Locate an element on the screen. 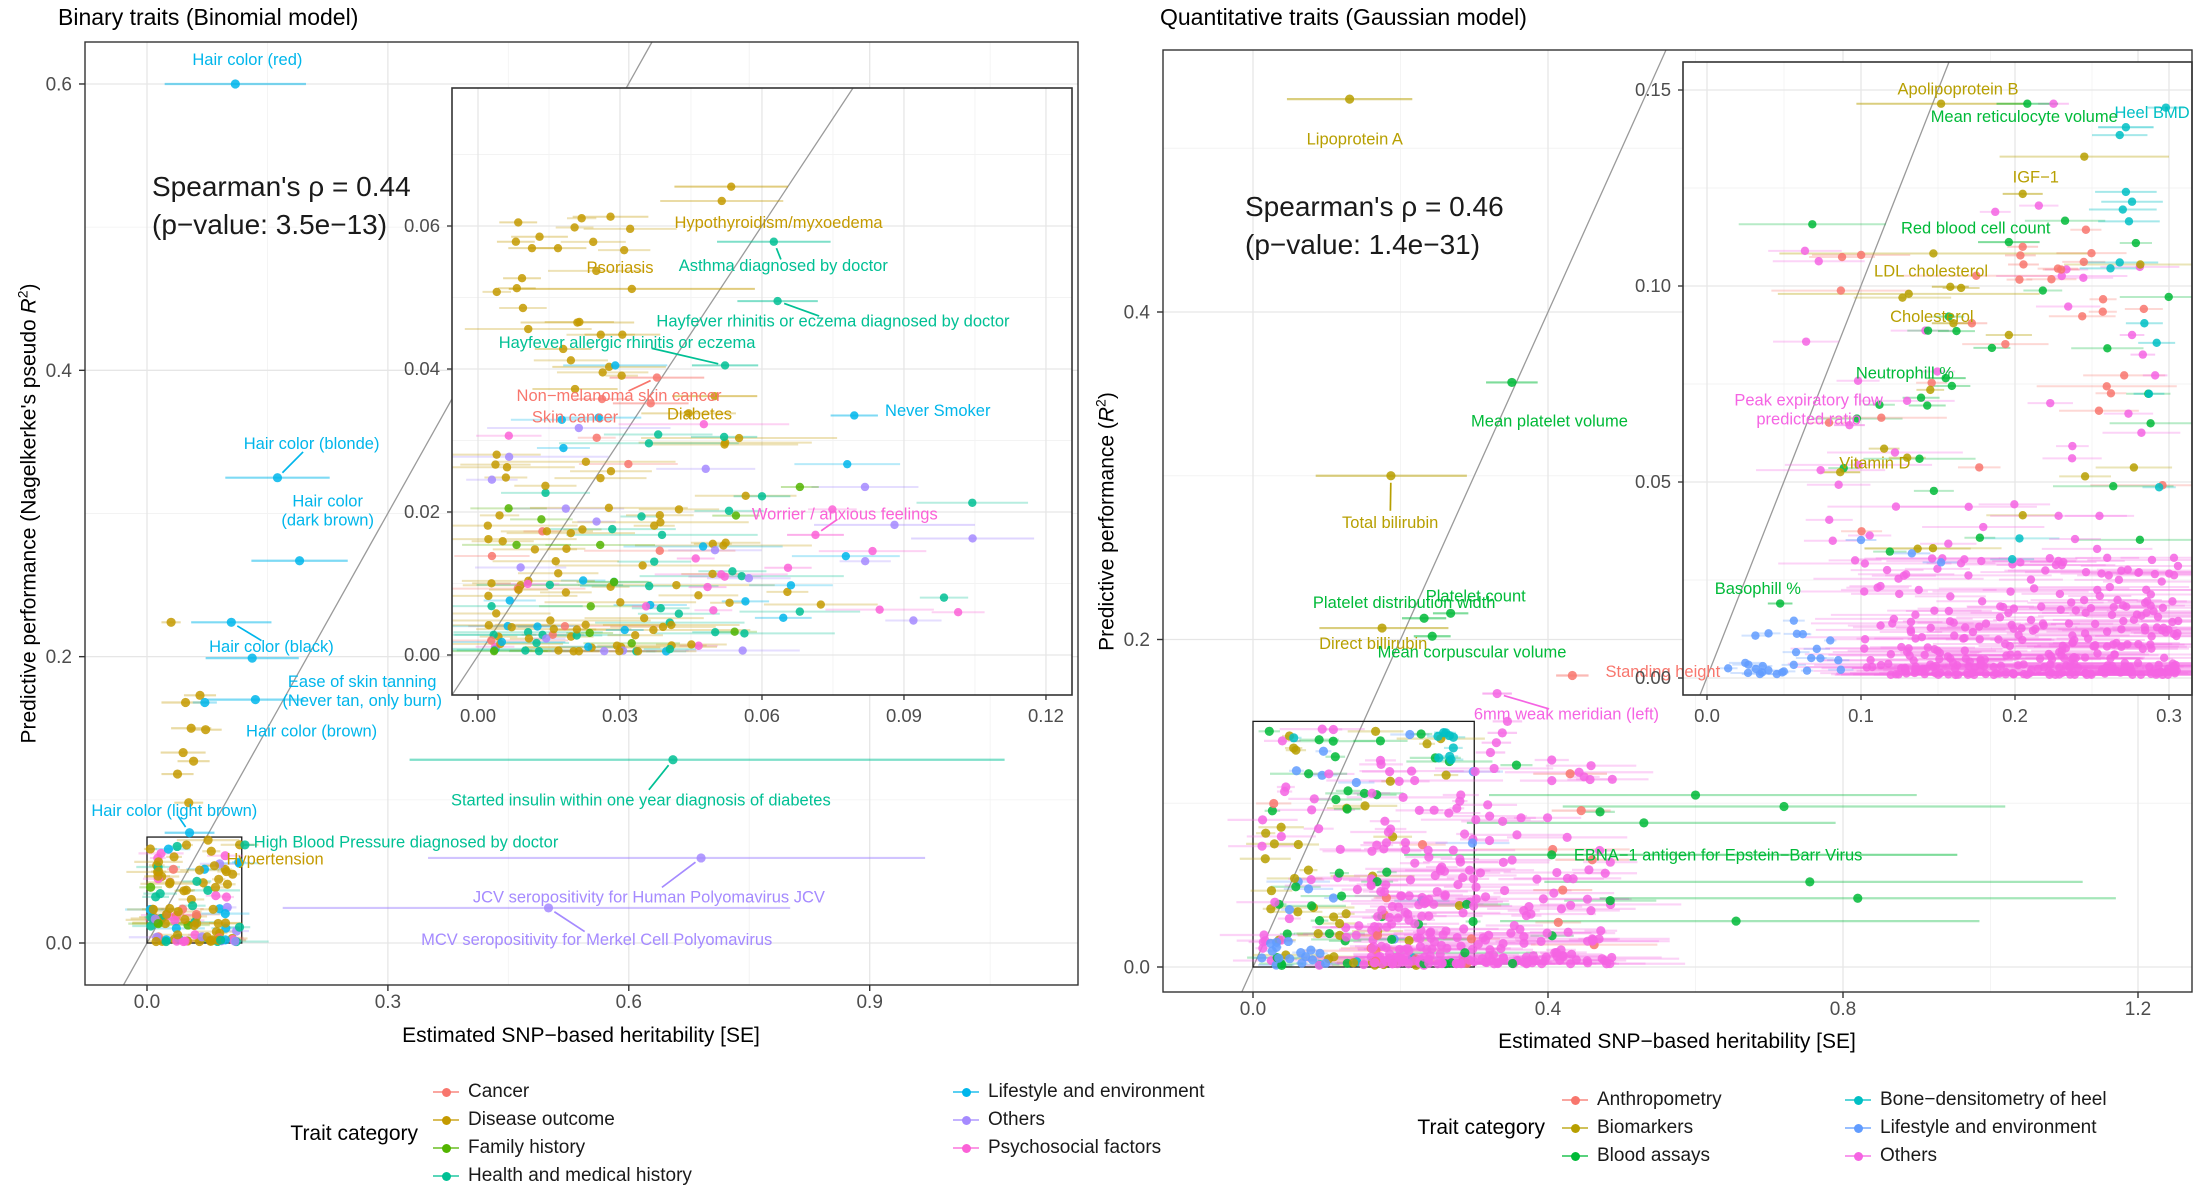 This screenshot has width=2200, height=1192. x-tick-label: 0.6 is located at coordinates (629, 1002).